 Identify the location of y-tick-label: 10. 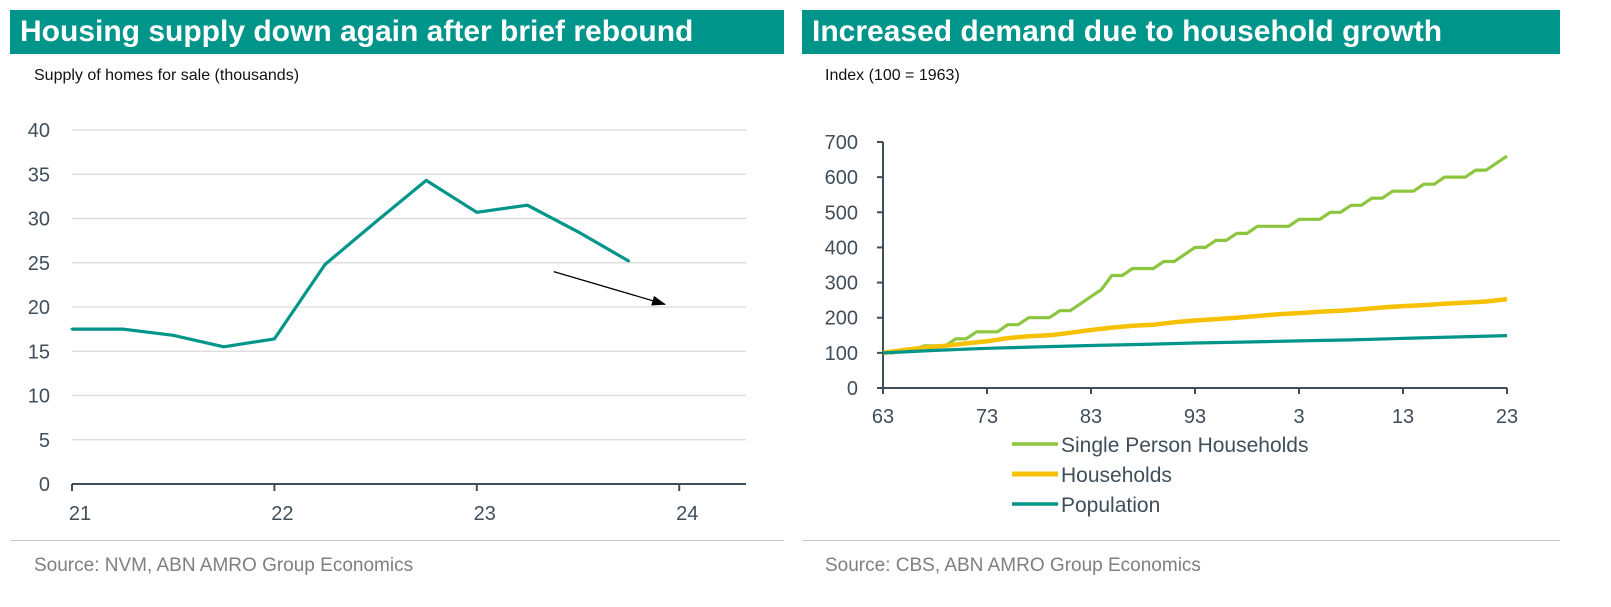
(39, 397).